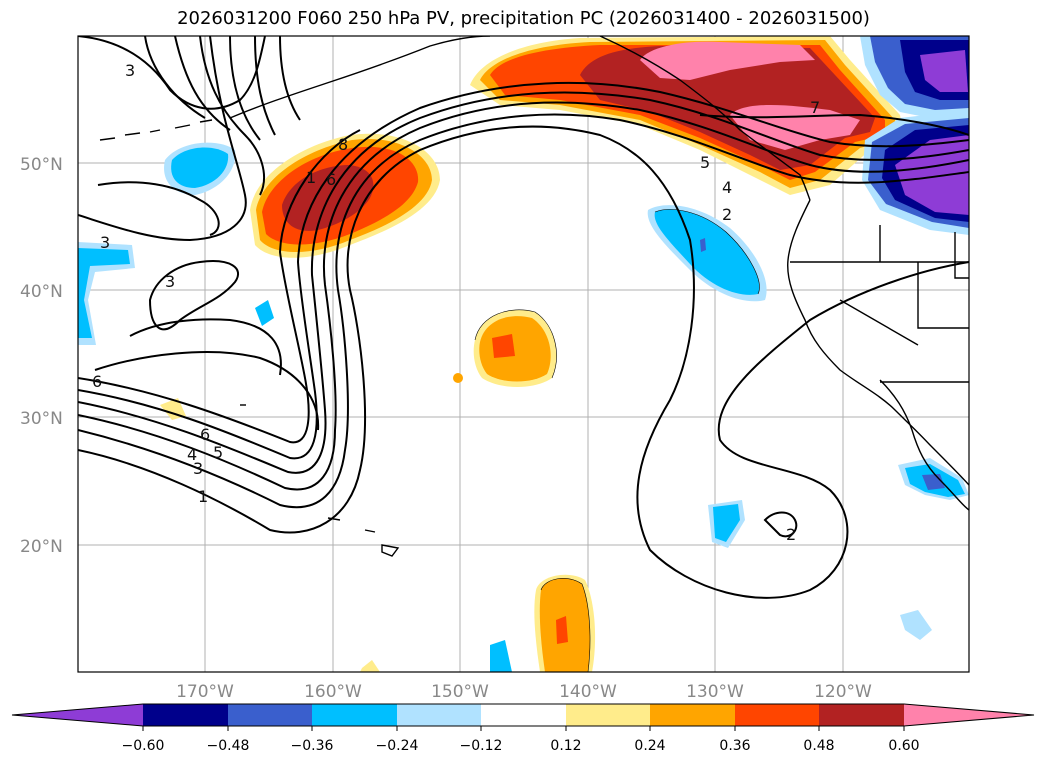 This screenshot has height=765, width=1047. Describe the element at coordinates (562, 630) in the screenshot. I see `precip-blob-south-red` at that location.